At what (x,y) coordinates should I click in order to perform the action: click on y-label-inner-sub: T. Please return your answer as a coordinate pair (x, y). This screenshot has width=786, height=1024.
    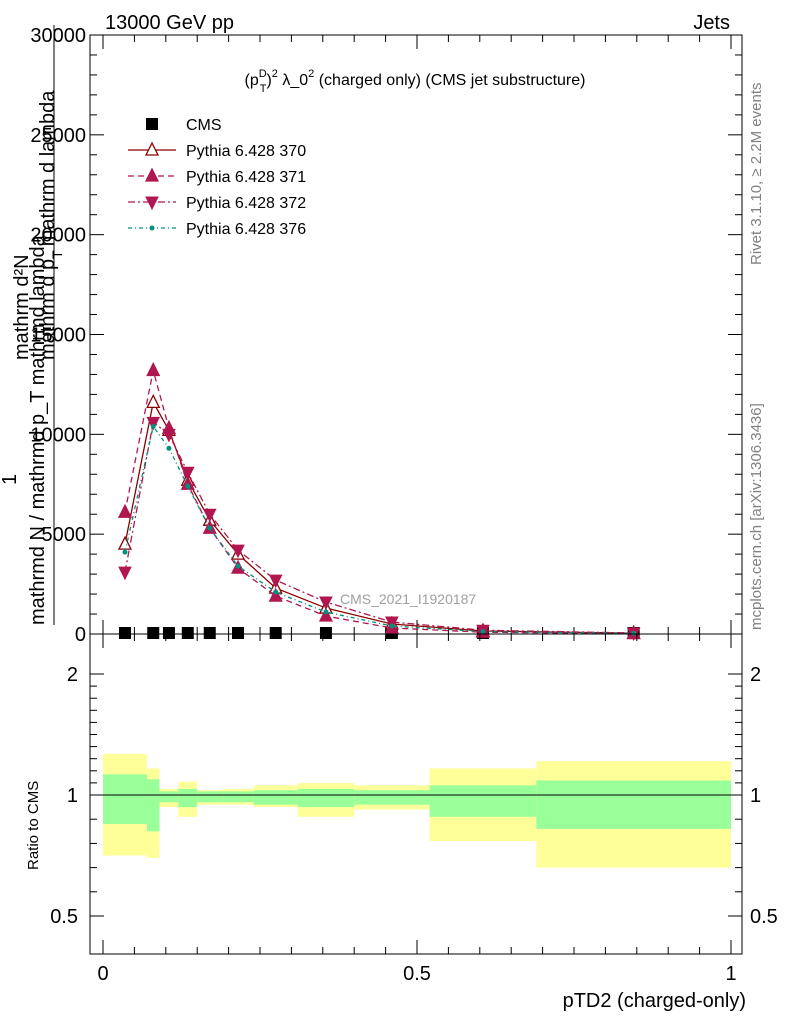
    Looking at the image, I should click on (57, 254).